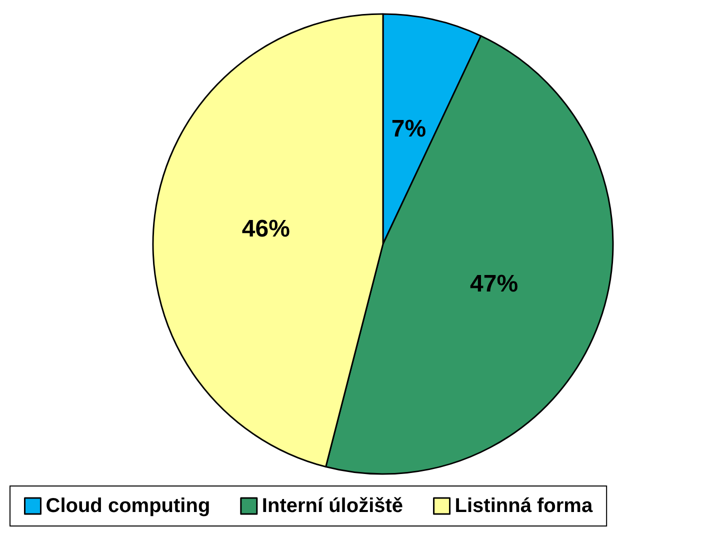 The image size is (720, 536). I want to click on legend-label: Cloud computing, so click(128, 506).